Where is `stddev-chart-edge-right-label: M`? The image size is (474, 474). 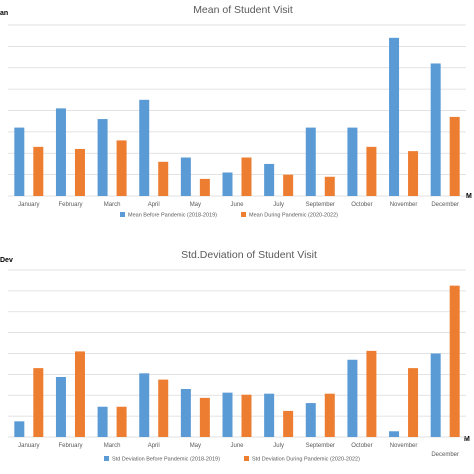 stddev-chart-edge-right-label: M is located at coordinates (467, 439).